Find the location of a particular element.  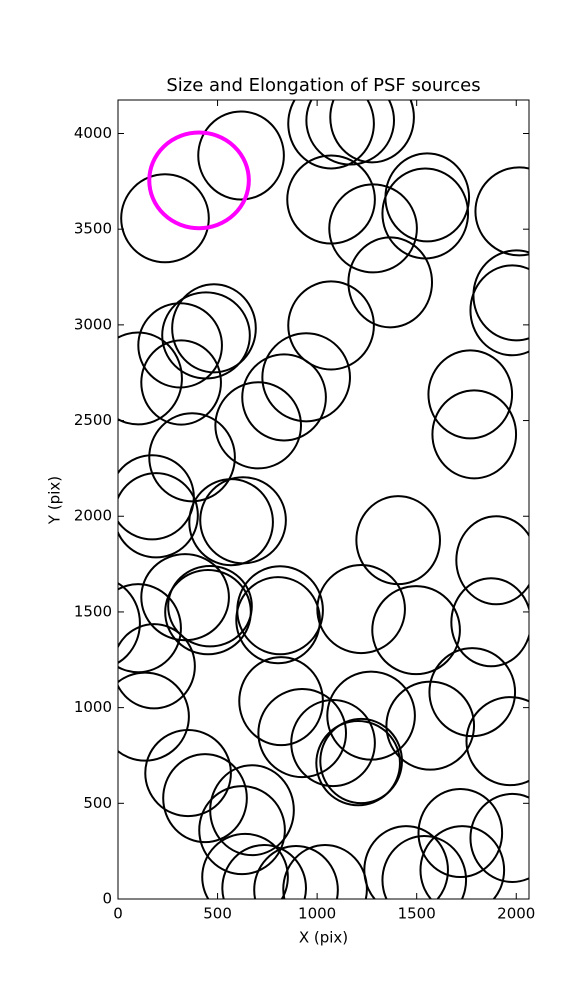

y-tick-label: 500 is located at coordinates (97, 803).